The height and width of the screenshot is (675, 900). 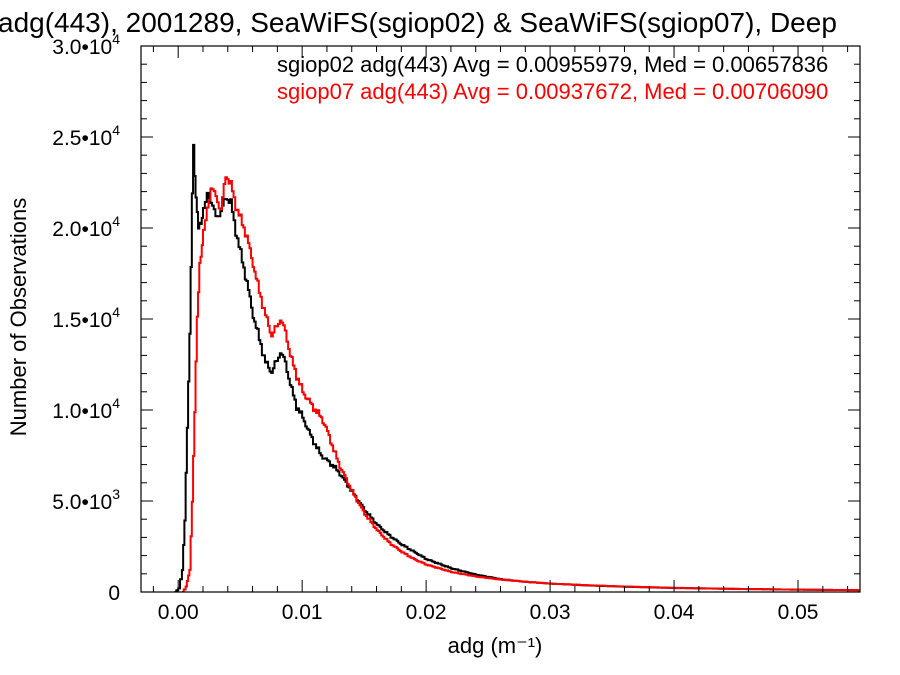 I want to click on x-tick-label: 0.02, so click(x=426, y=612).